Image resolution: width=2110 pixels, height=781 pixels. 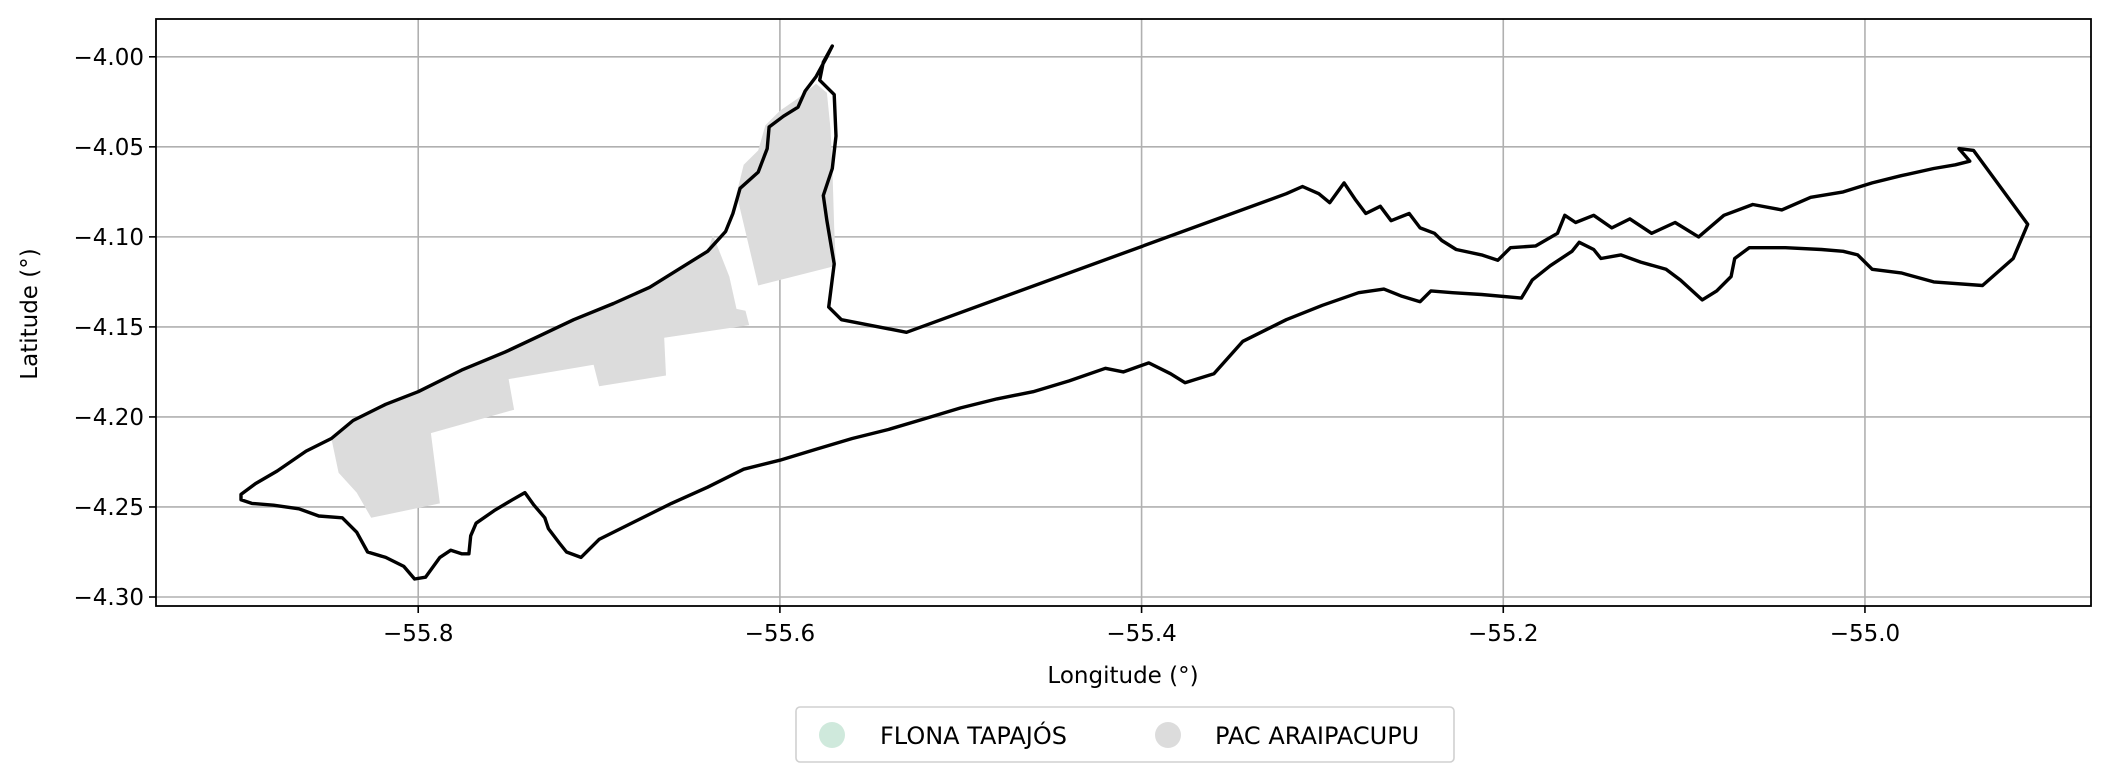 I want to click on legend-label-flona: FLONA TAPAJÓS, so click(x=973, y=735).